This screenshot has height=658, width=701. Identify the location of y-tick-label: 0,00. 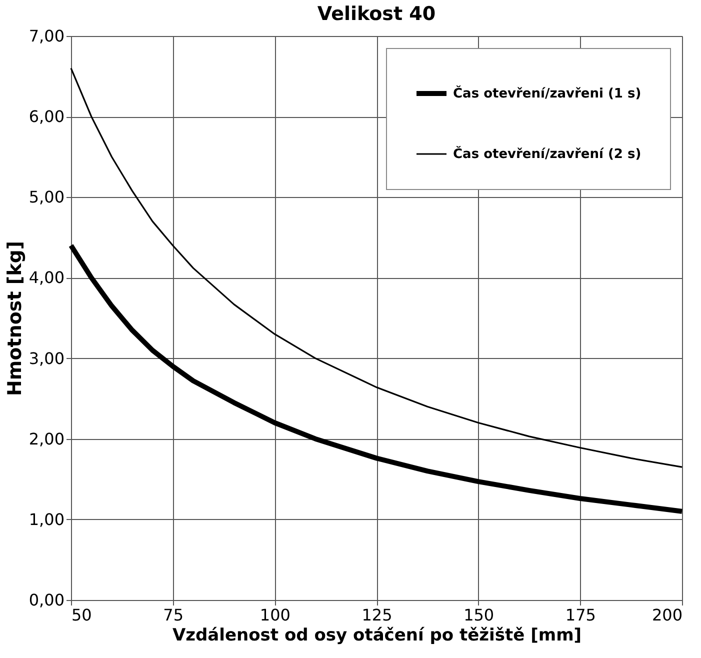
(46, 600).